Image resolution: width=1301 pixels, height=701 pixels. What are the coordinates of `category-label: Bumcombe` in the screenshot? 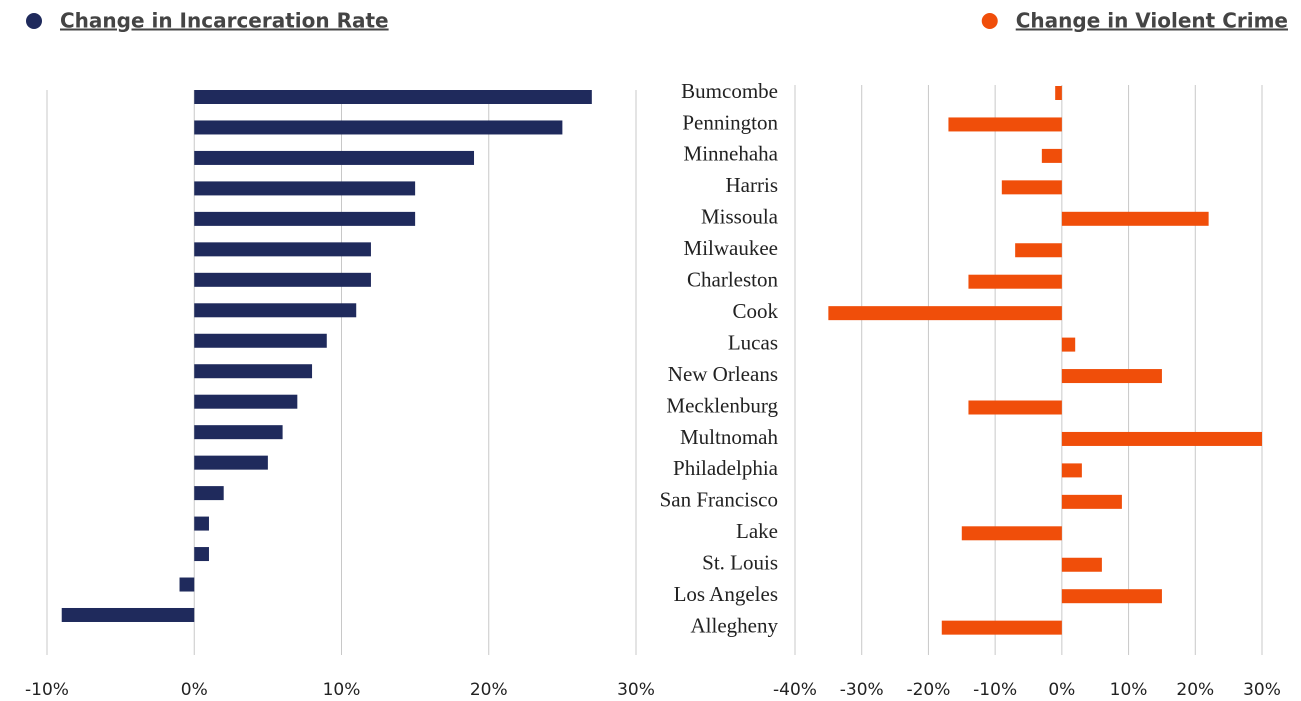 It's located at (729, 91).